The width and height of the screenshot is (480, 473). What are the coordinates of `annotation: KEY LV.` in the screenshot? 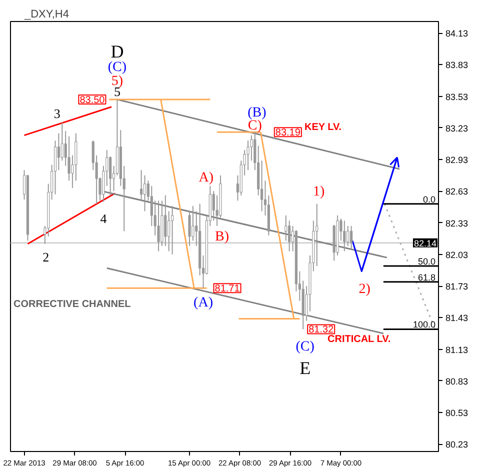 It's located at (323, 127).